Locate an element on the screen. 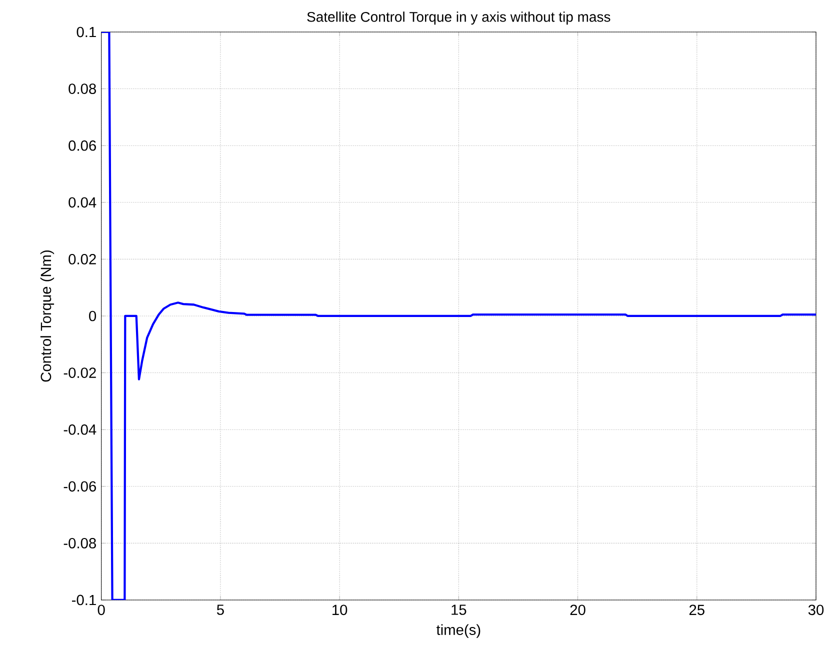  chart-title: Satellite Control Torque in y axis without tip mass is located at coordinates (458, 18).